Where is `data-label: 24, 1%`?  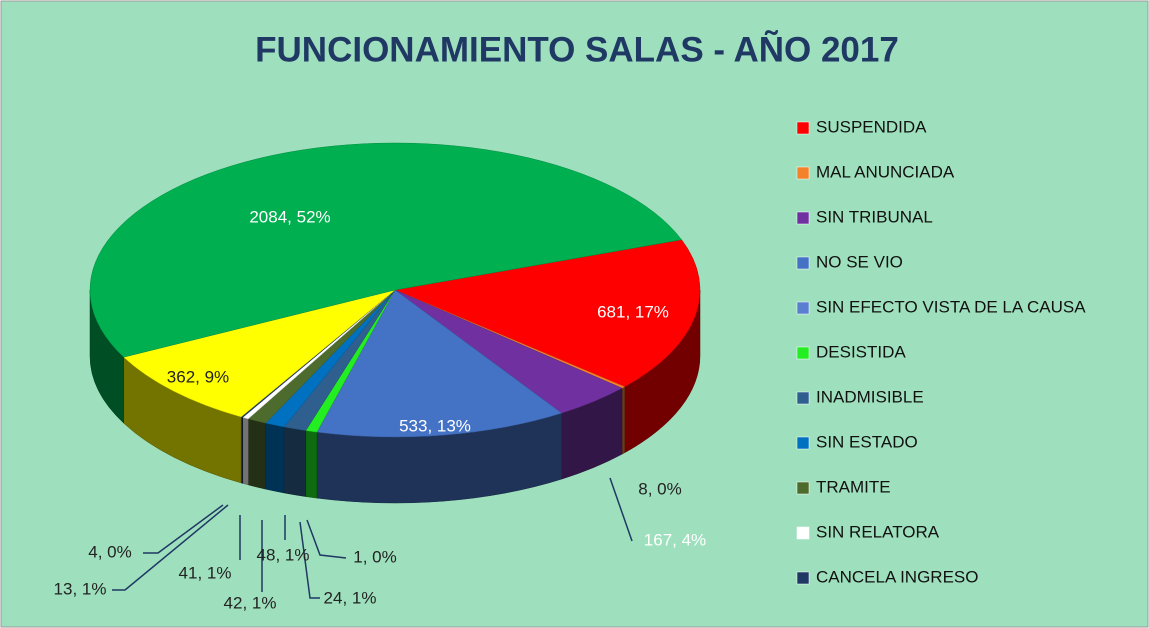
data-label: 24, 1% is located at coordinates (350, 597).